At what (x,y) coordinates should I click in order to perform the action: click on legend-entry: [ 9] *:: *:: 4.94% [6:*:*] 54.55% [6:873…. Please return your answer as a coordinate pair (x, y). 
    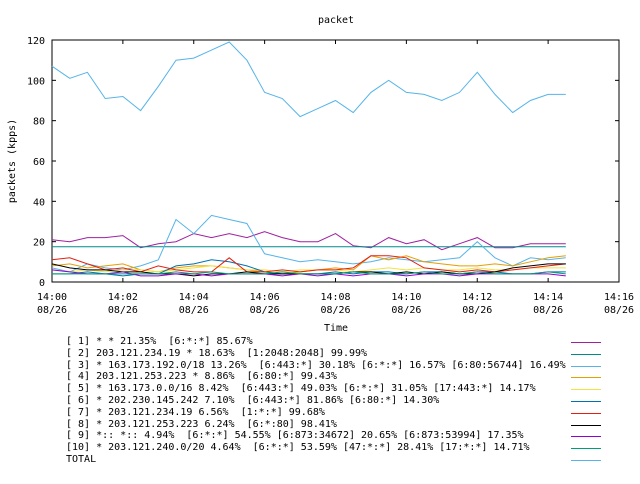
    Looking at the image, I should click on (295, 436).